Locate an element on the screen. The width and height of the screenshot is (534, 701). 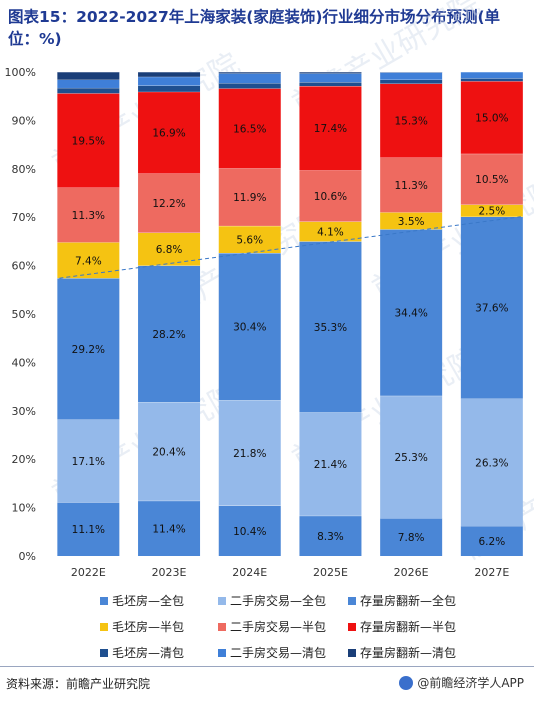
legend-item: 二手房交易—清包 is located at coordinates (283, 652).